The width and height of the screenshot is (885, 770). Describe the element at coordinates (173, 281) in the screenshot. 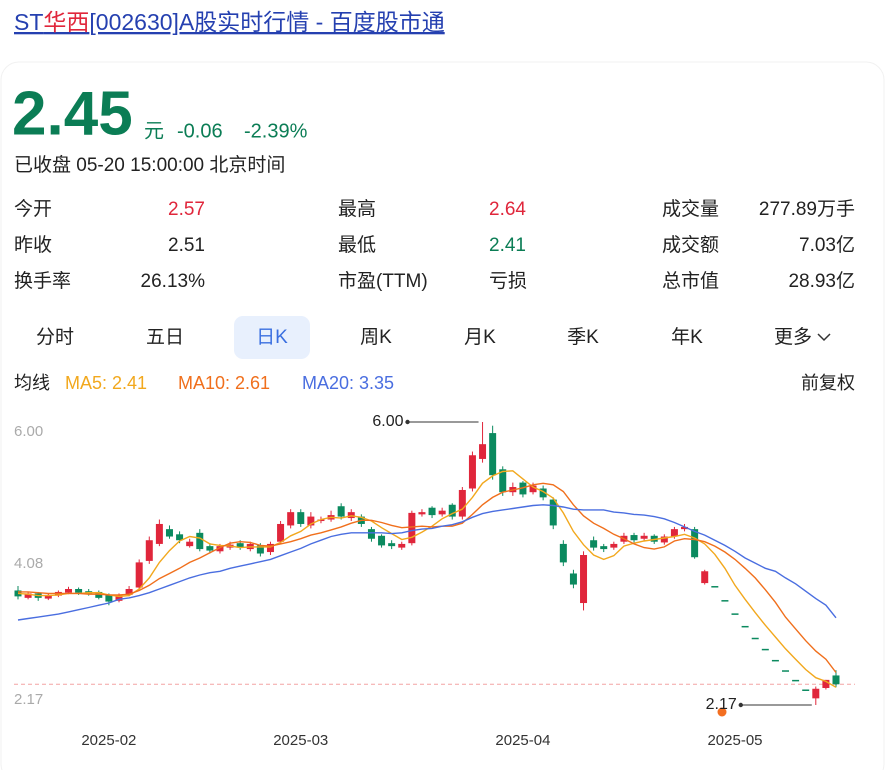

I see `stat-value: 26.13%` at that location.